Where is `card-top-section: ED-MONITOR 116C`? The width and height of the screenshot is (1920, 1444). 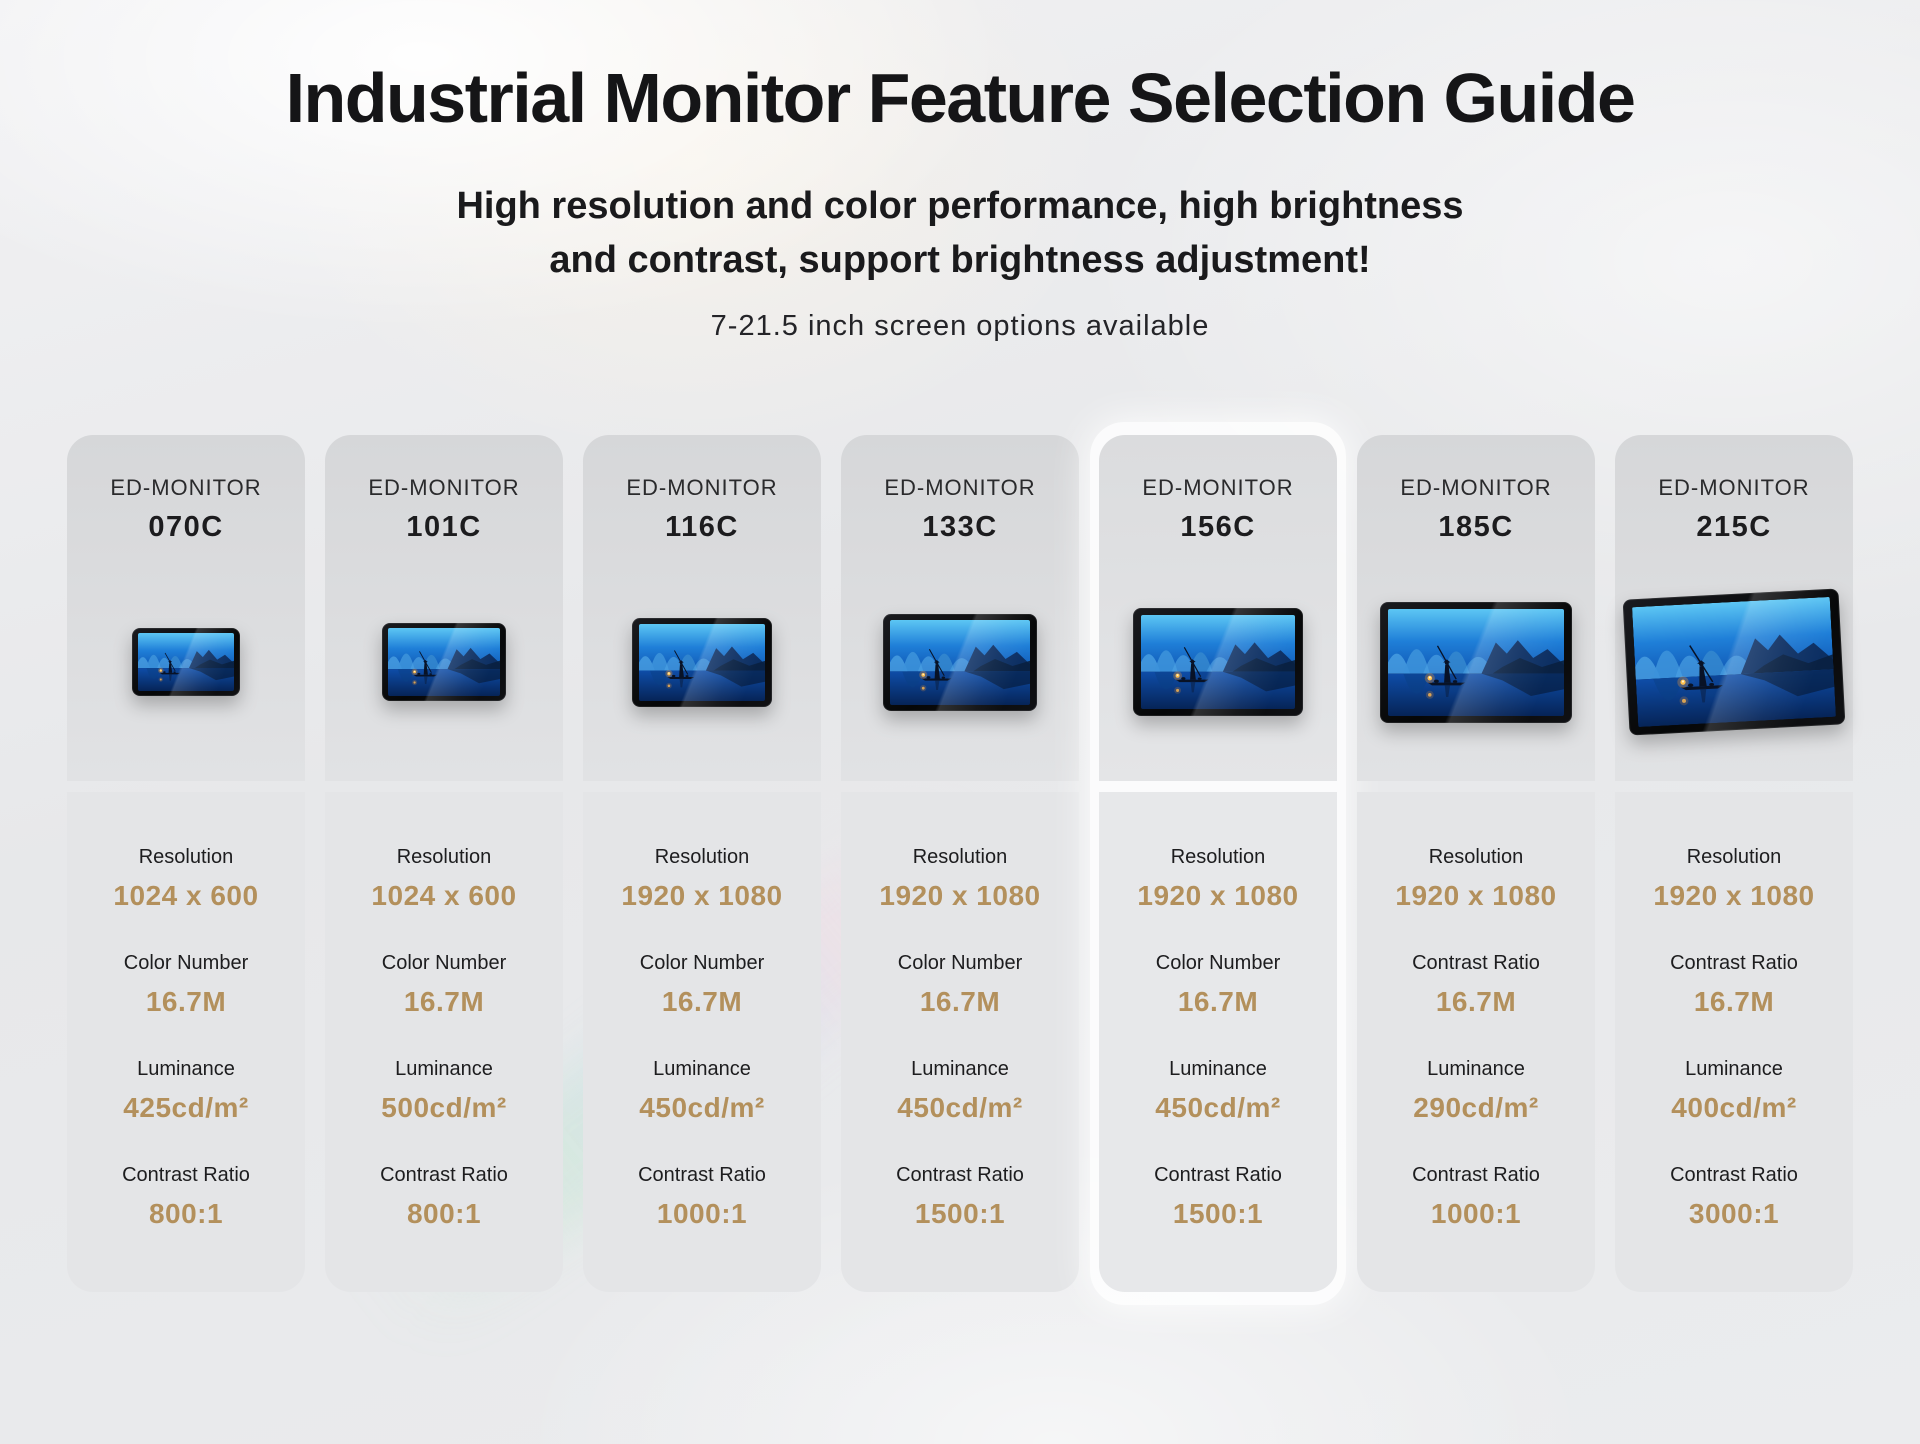
card-top-section: ED-MONITOR 116C is located at coordinates (702, 607).